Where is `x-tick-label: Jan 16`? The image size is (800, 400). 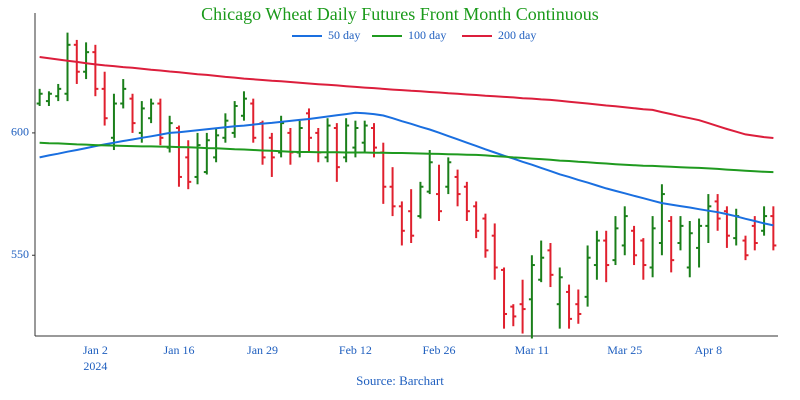
x-tick-label: Jan 16 is located at coordinates (178, 350).